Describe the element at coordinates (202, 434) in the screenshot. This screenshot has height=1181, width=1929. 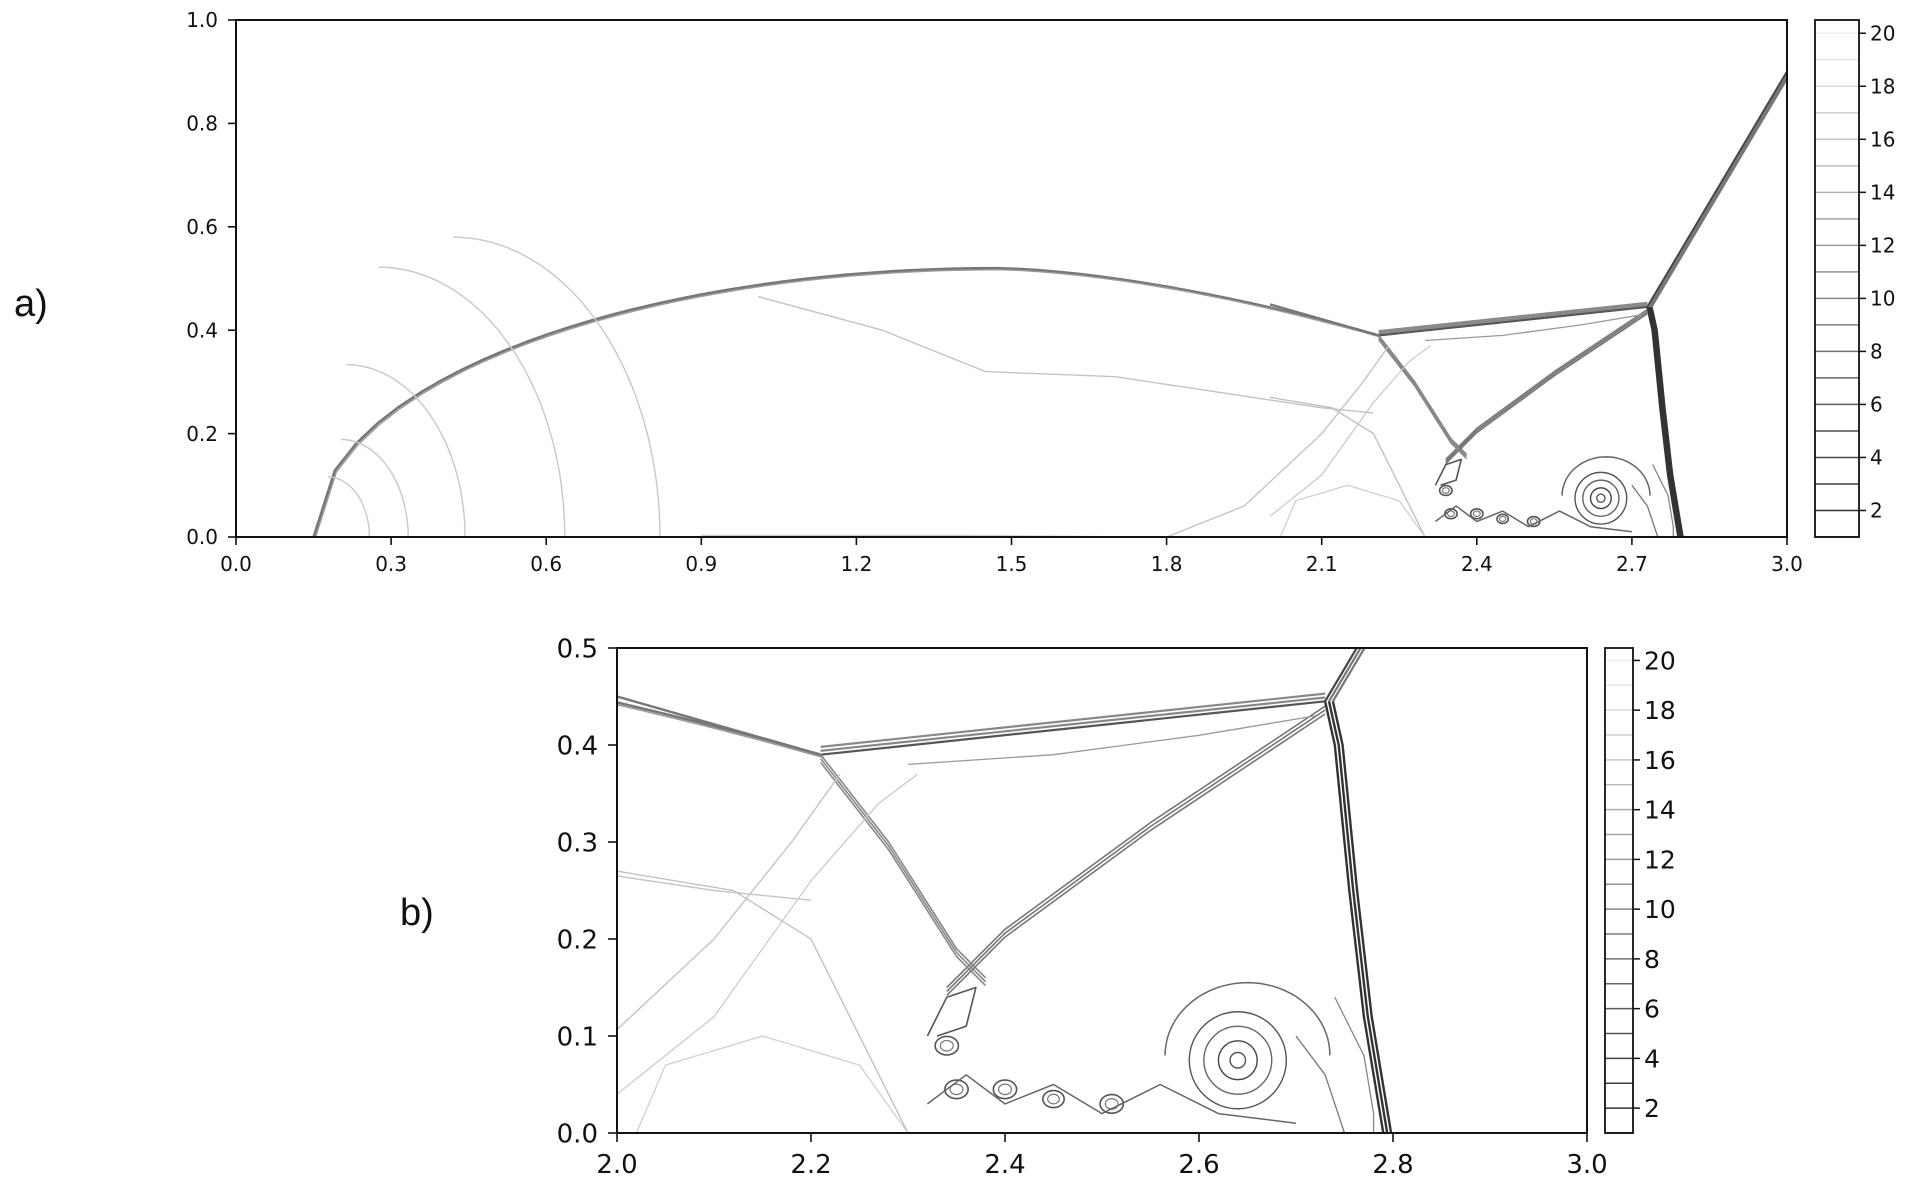
I see `y-tick-label: 0.2` at that location.